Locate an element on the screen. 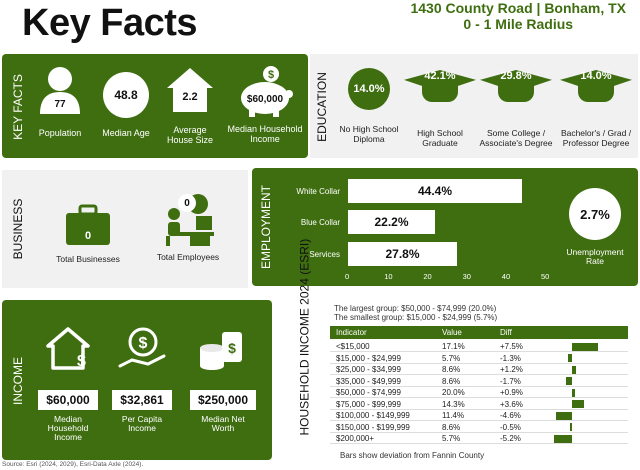 The height and width of the screenshot is (470, 640). median-household-income-value: $60,000 is located at coordinates (265, 99).